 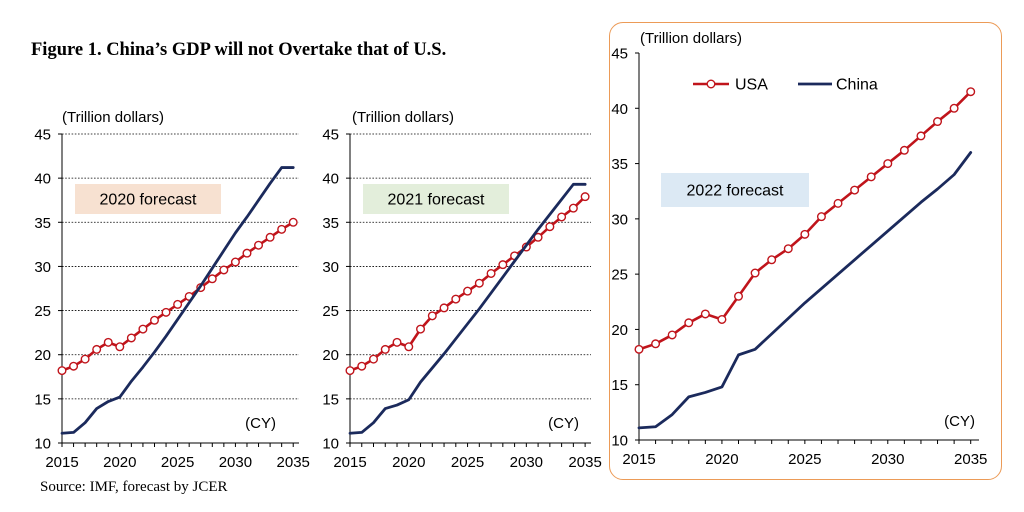 I want to click on legend-usa-marker, so click(x=711, y=84).